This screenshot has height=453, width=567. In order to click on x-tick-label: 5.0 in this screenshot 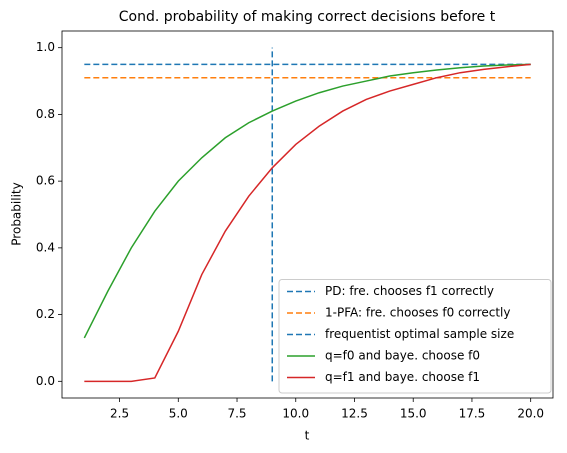, I will do `click(178, 414)`.